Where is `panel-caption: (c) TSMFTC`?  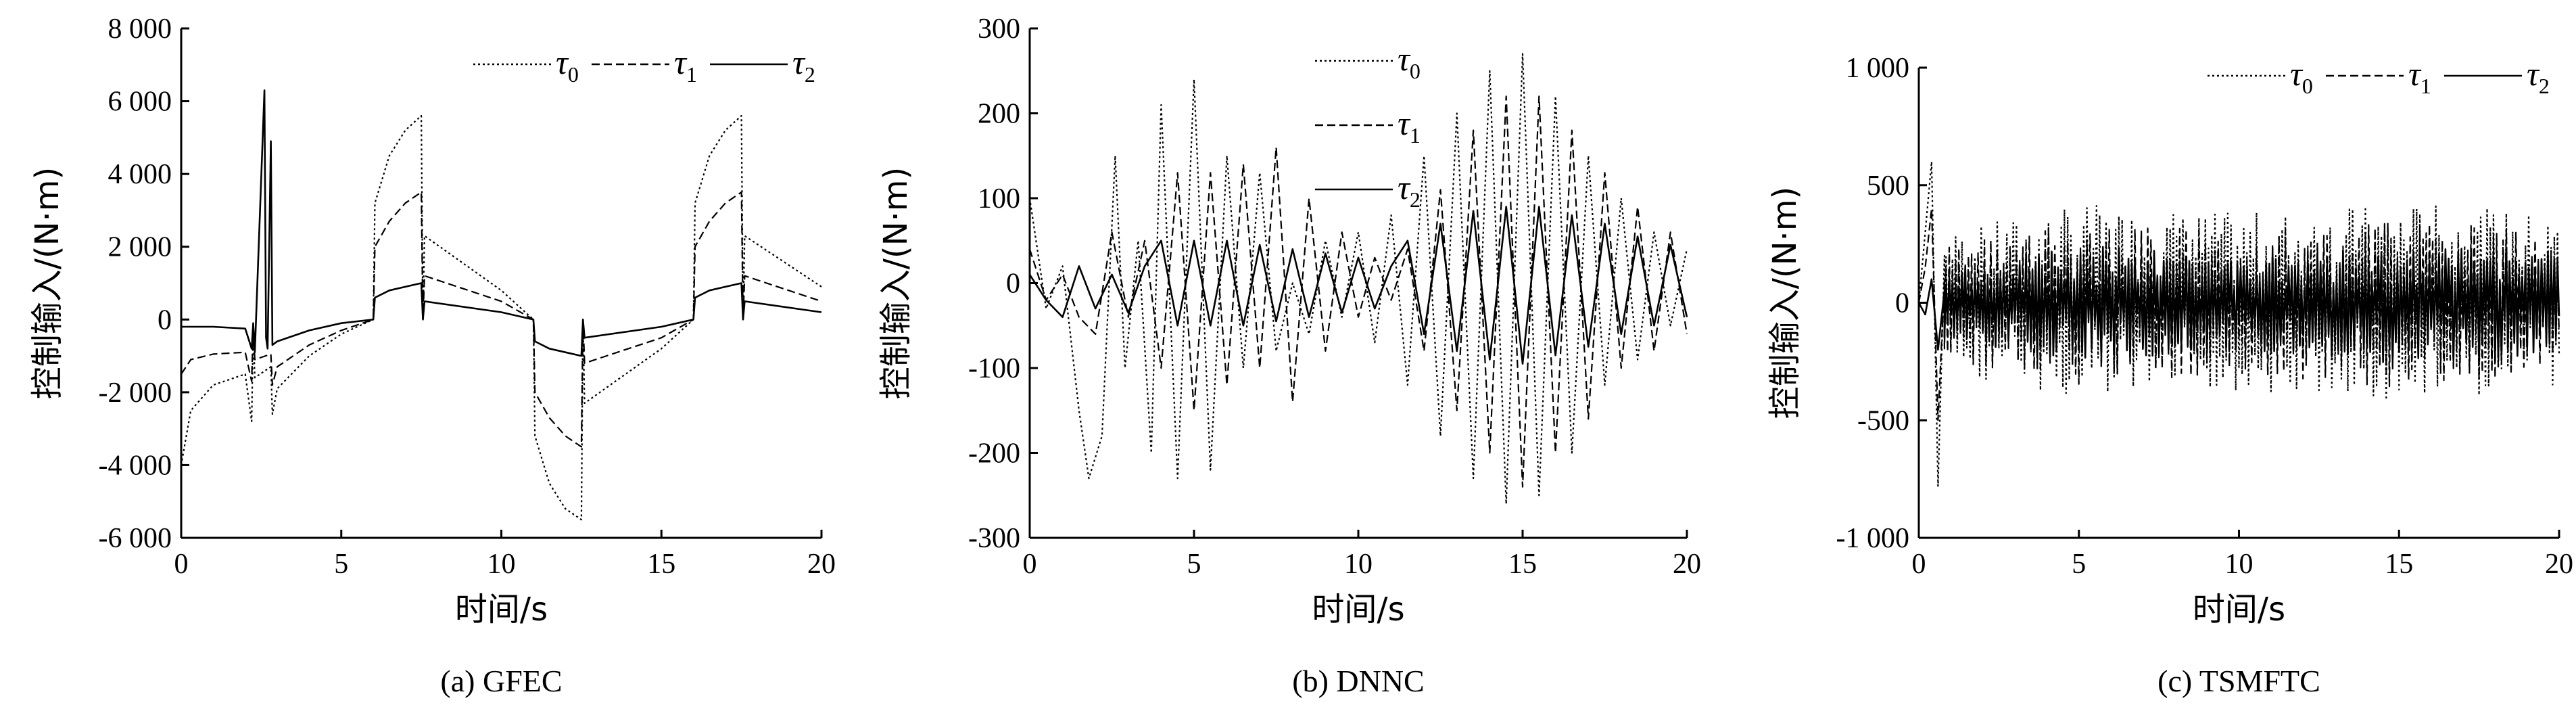 panel-caption: (c) TSMFTC is located at coordinates (2238, 681).